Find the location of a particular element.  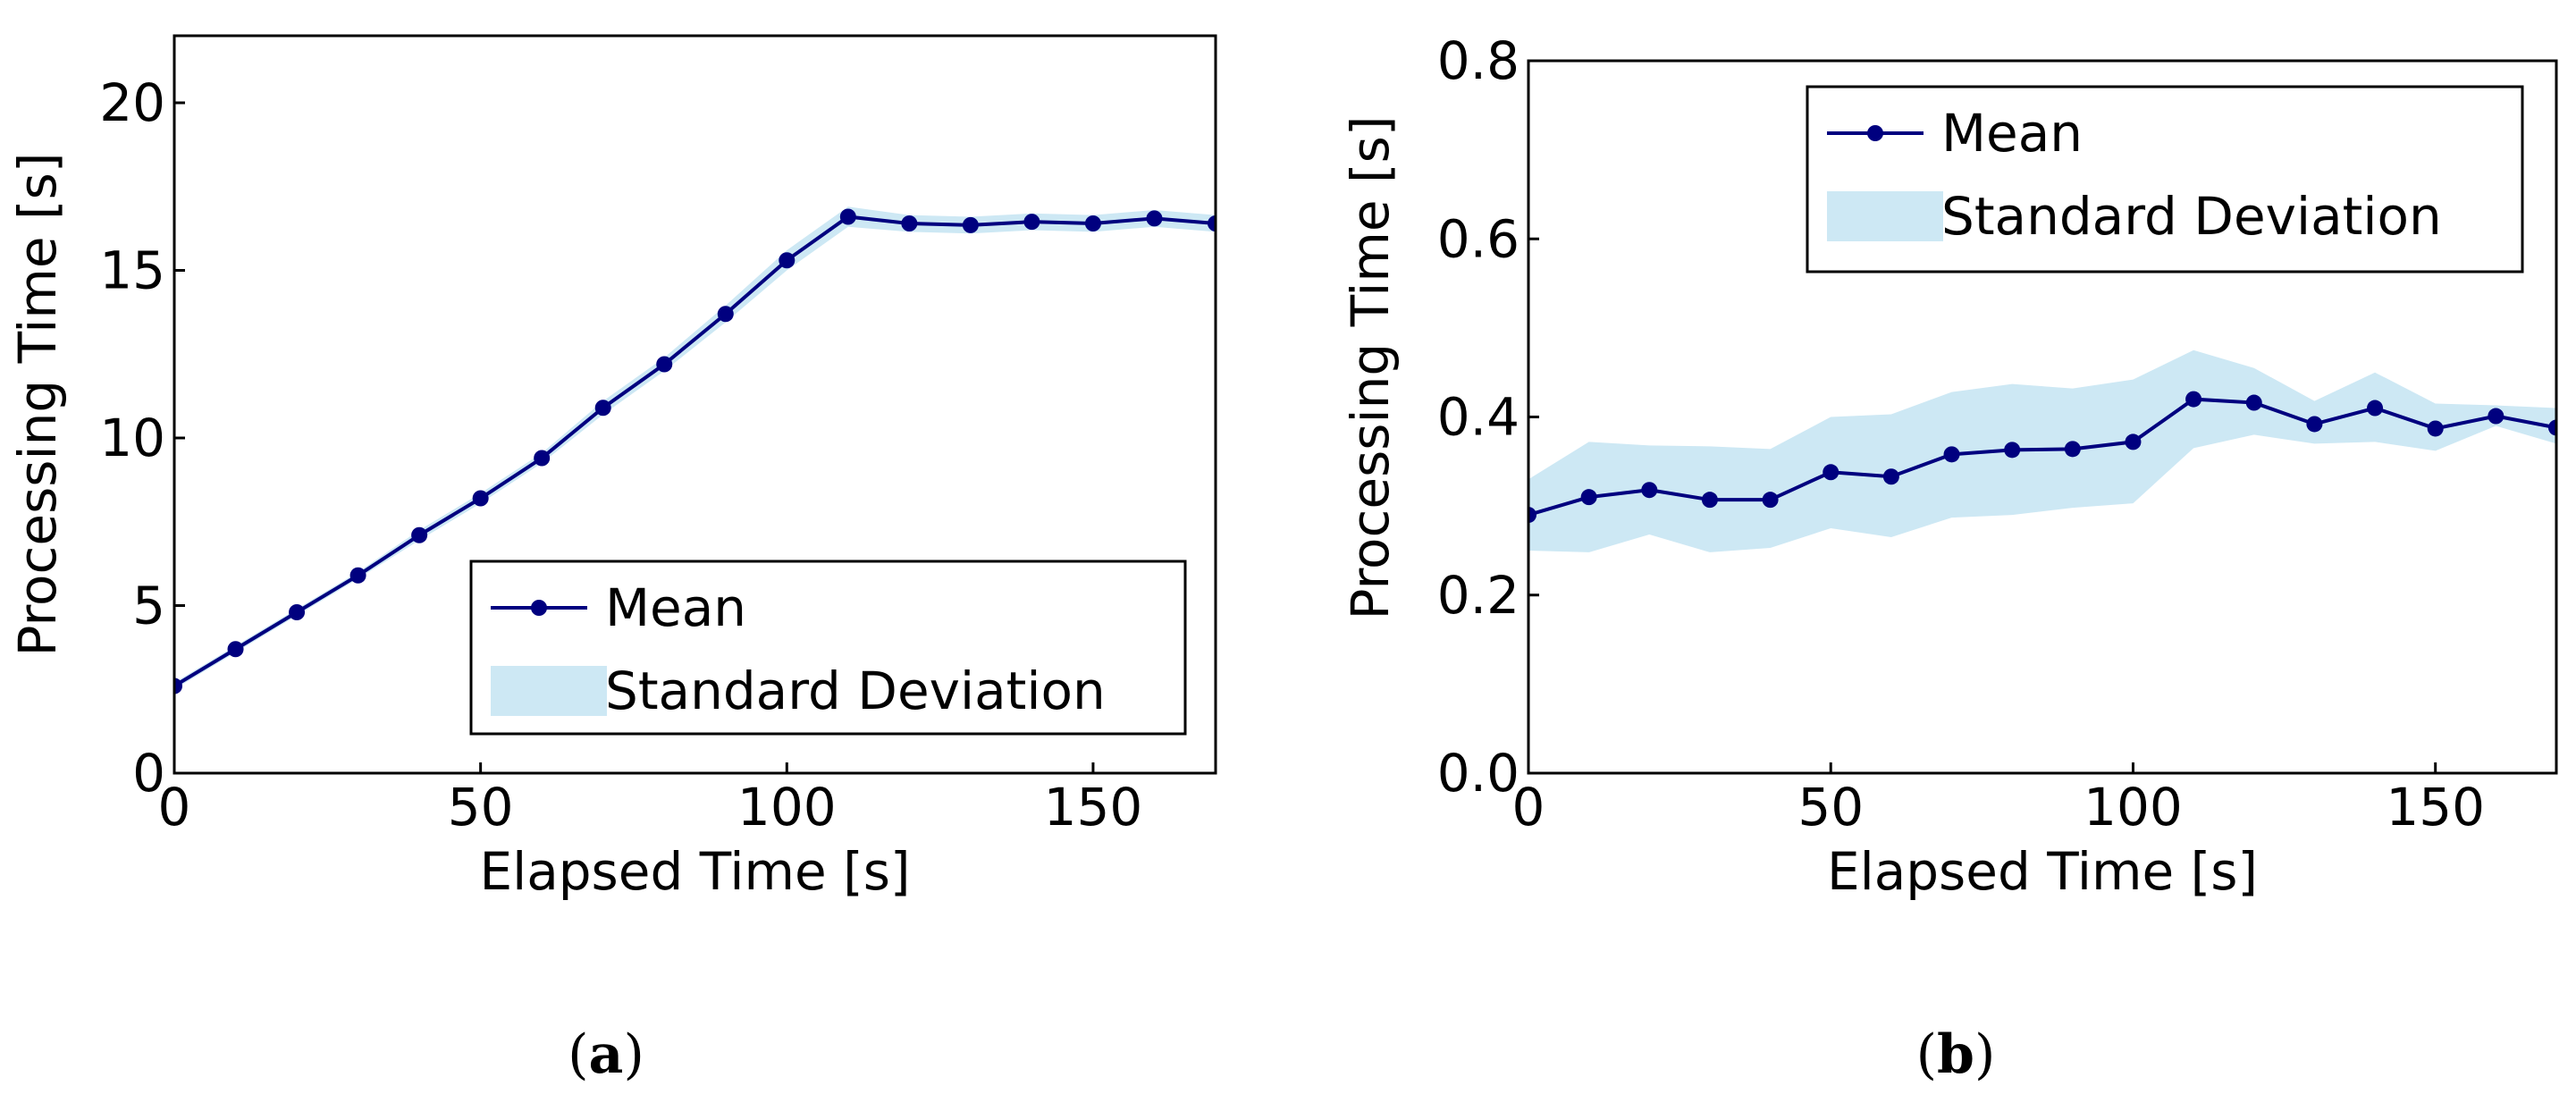

panel-caption: (a) is located at coordinates (606, 1054).